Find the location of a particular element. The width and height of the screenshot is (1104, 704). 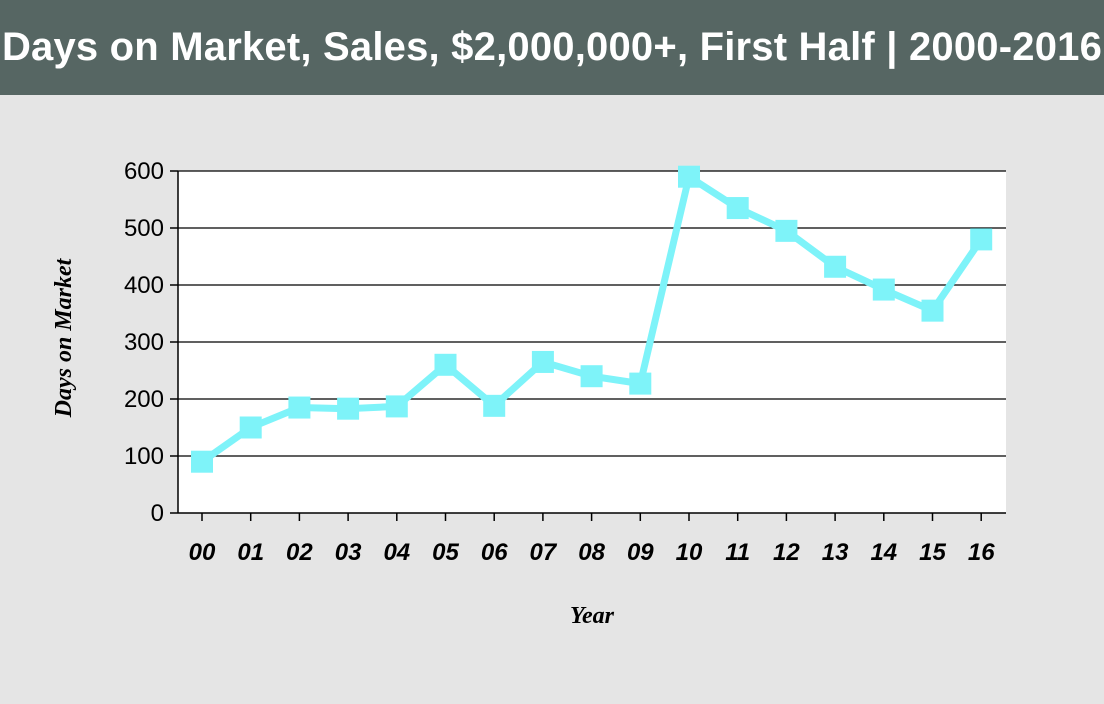

y-tick-label: 200 is located at coordinates (144, 399).